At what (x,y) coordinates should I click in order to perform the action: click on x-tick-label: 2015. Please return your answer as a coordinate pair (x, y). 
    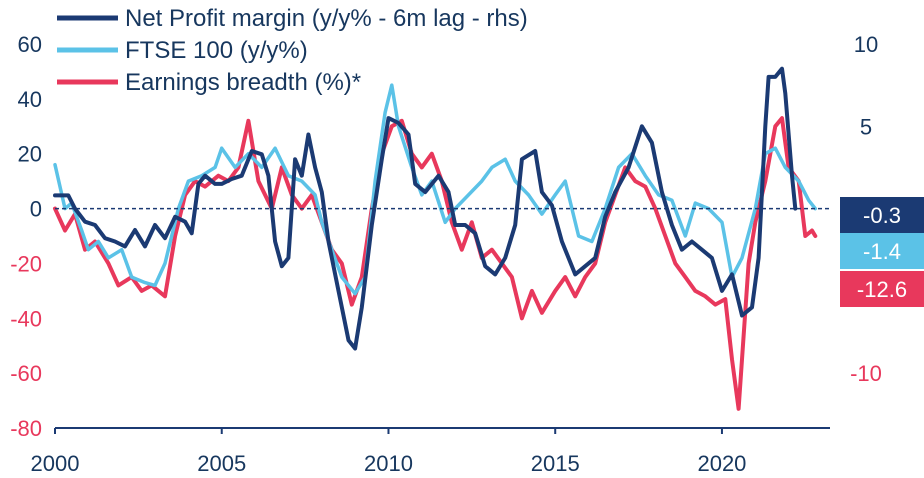
    Looking at the image, I should click on (555, 463).